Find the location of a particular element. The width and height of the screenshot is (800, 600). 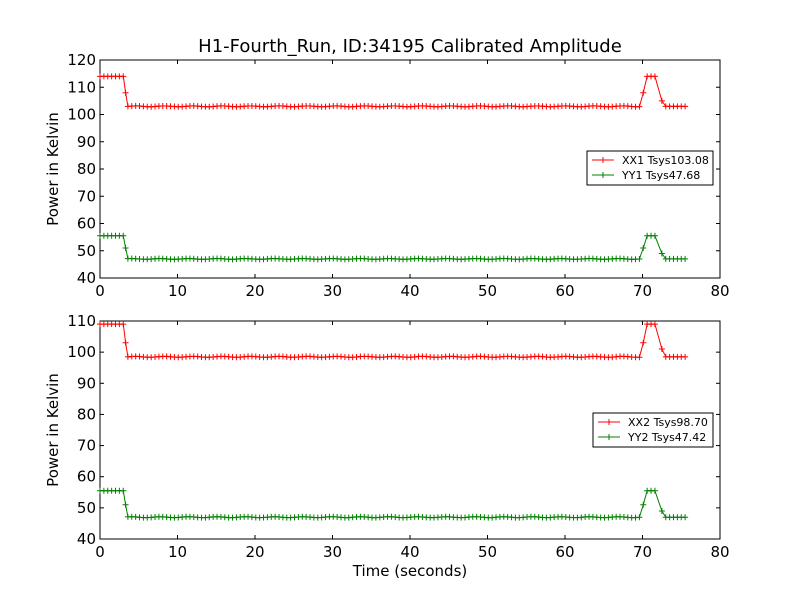

legend-label: XX1 Tsys103.08 is located at coordinates (665, 160).